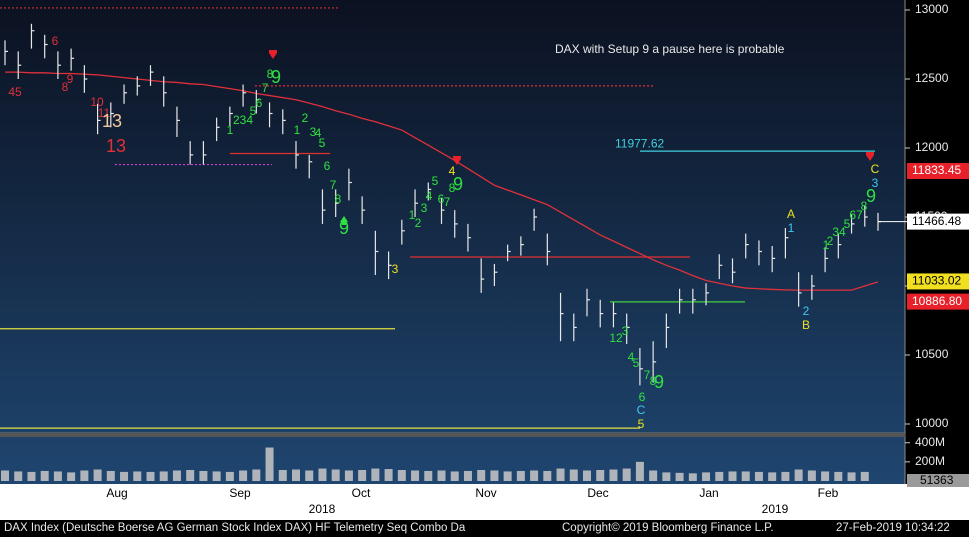  I want to click on y-tick-label: 10000, so click(932, 423).